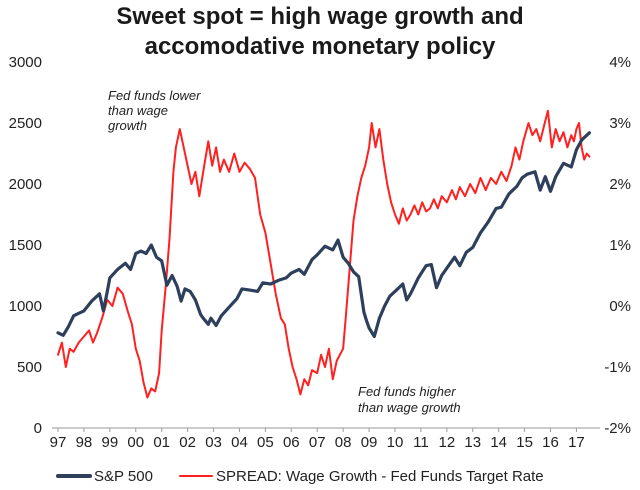  What do you see at coordinates (320, 46) in the screenshot?
I see `chart-title-line-2: accomodative monetary policy` at bounding box center [320, 46].